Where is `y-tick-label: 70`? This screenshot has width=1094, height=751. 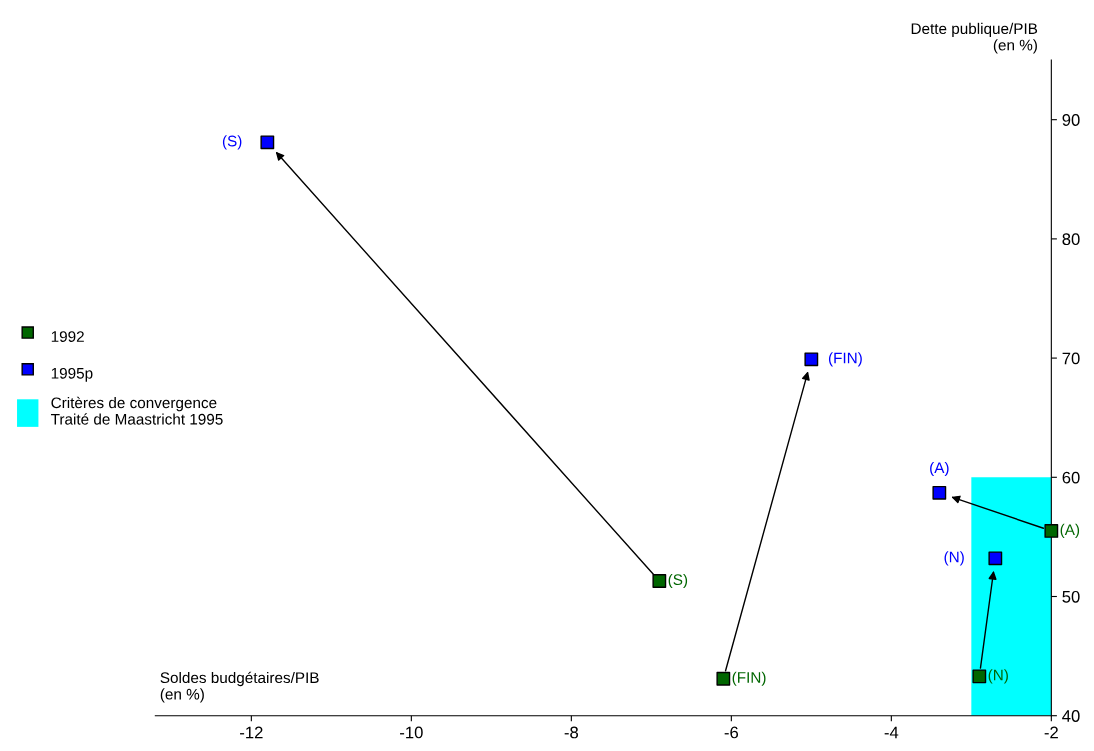
y-tick-label: 70 is located at coordinates (1071, 358).